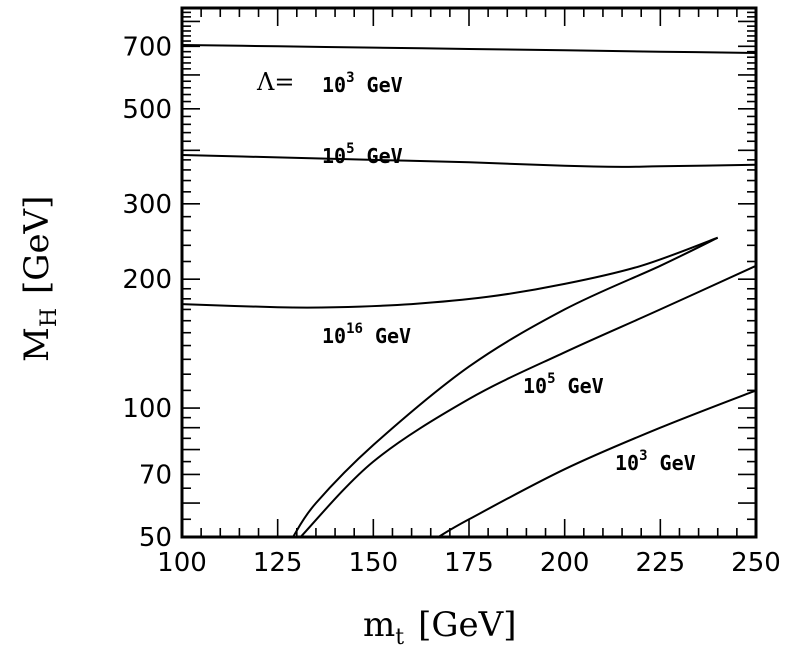 Image resolution: width=790 pixels, height=648 pixels. Describe the element at coordinates (155, 475) in the screenshot. I see `y-tick-label: 70` at that location.